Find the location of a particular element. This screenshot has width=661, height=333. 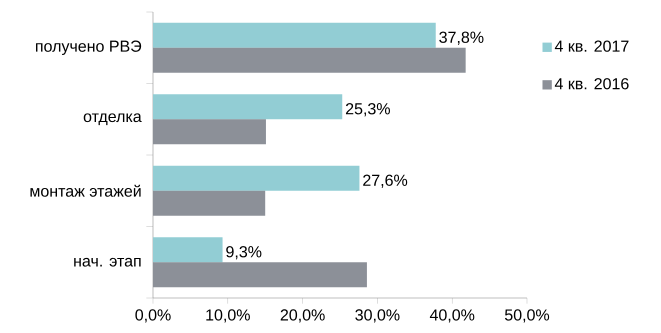

x-tick-label: 40,0% is located at coordinates (452, 316).